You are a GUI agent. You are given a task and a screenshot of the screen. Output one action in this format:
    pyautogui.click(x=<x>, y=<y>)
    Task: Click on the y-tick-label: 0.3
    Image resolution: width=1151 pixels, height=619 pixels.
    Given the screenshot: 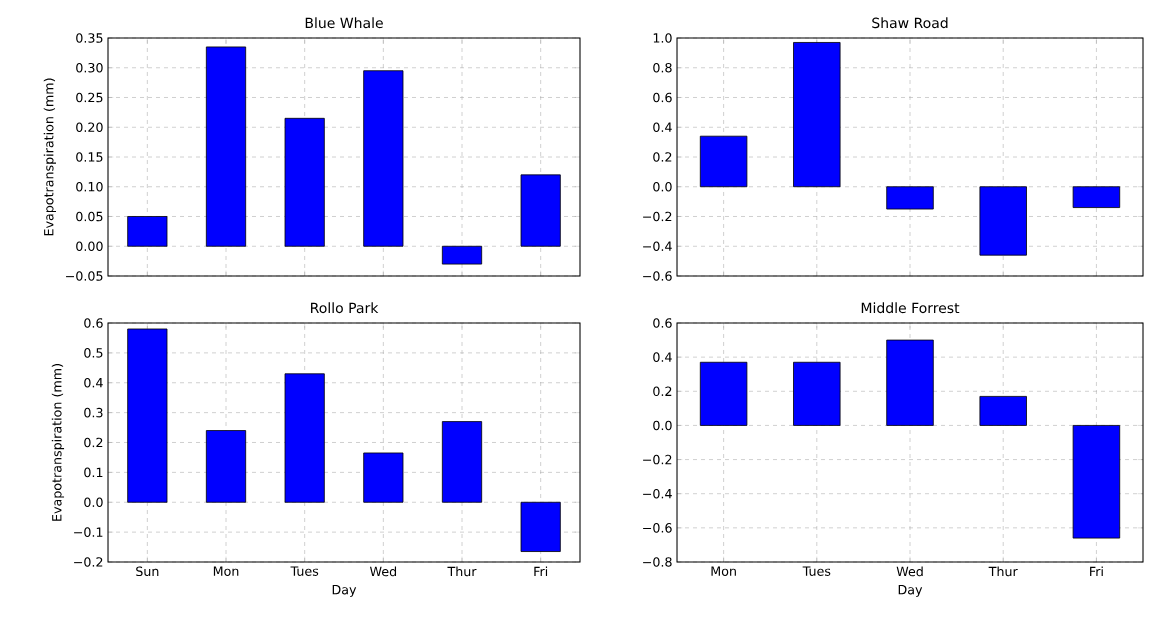 What is the action you would take?
    pyautogui.click(x=93, y=412)
    